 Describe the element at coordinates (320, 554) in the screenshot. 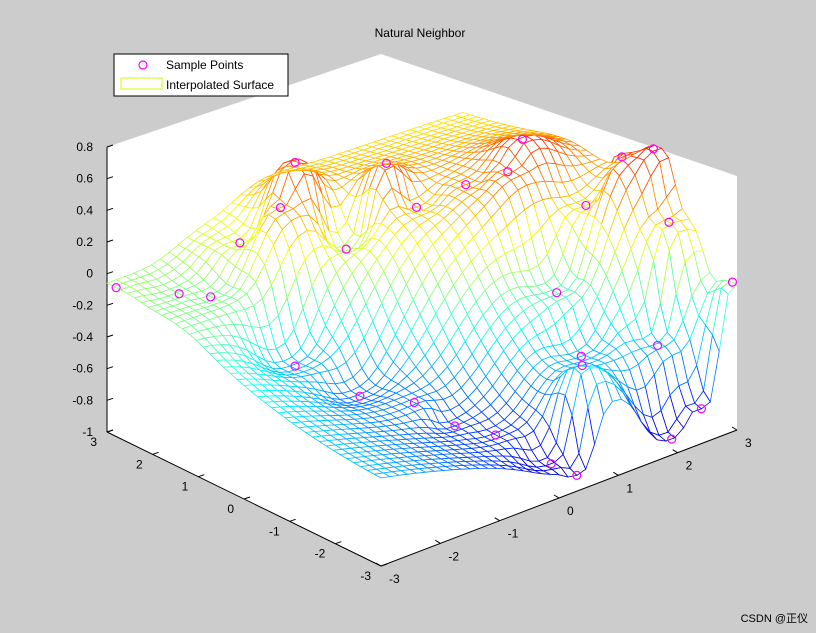

I see `y-tick-label: -2` at that location.